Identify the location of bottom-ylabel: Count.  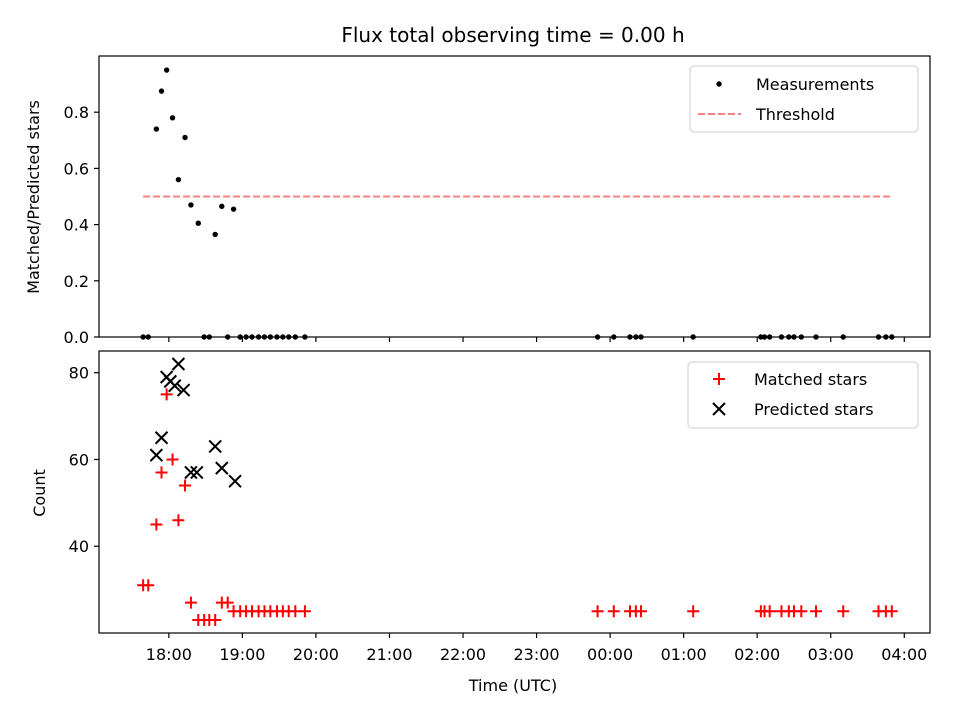
(39, 493).